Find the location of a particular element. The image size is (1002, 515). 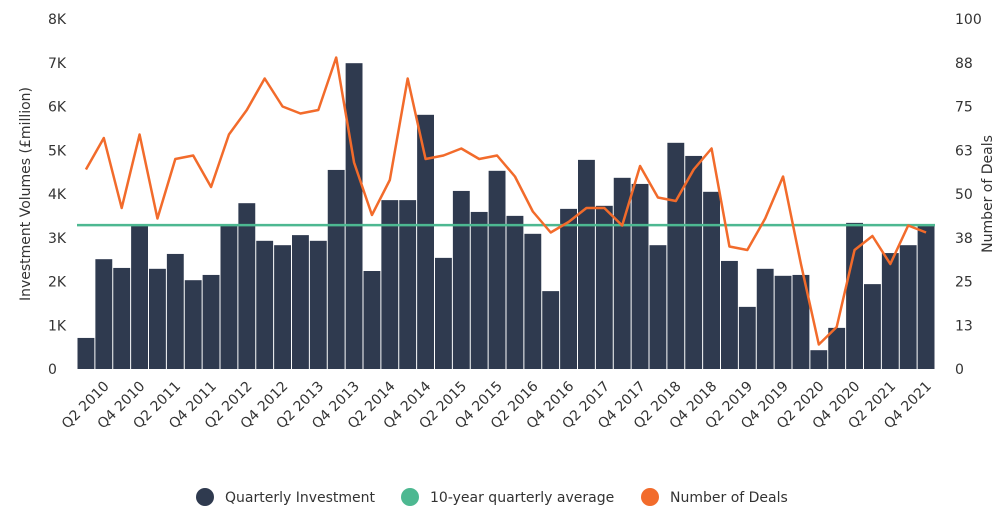

y-tick-label: 4K is located at coordinates (57, 195).